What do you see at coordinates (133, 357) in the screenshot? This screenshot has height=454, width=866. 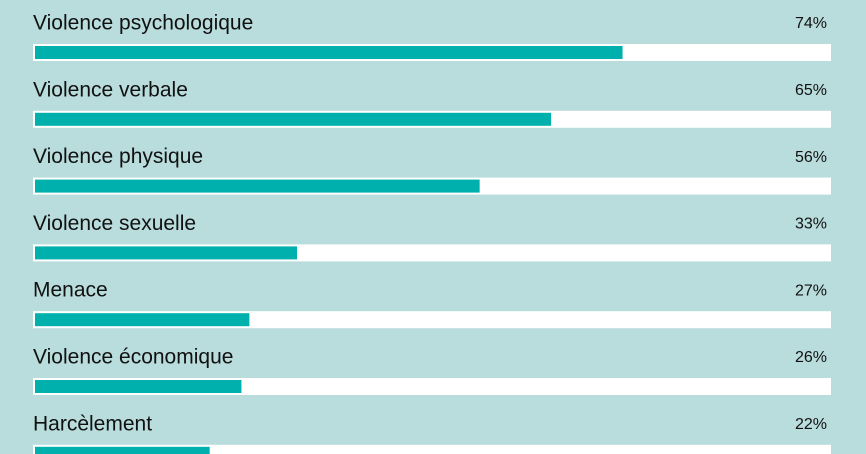 I see `category-label: Violence économique` at bounding box center [133, 357].